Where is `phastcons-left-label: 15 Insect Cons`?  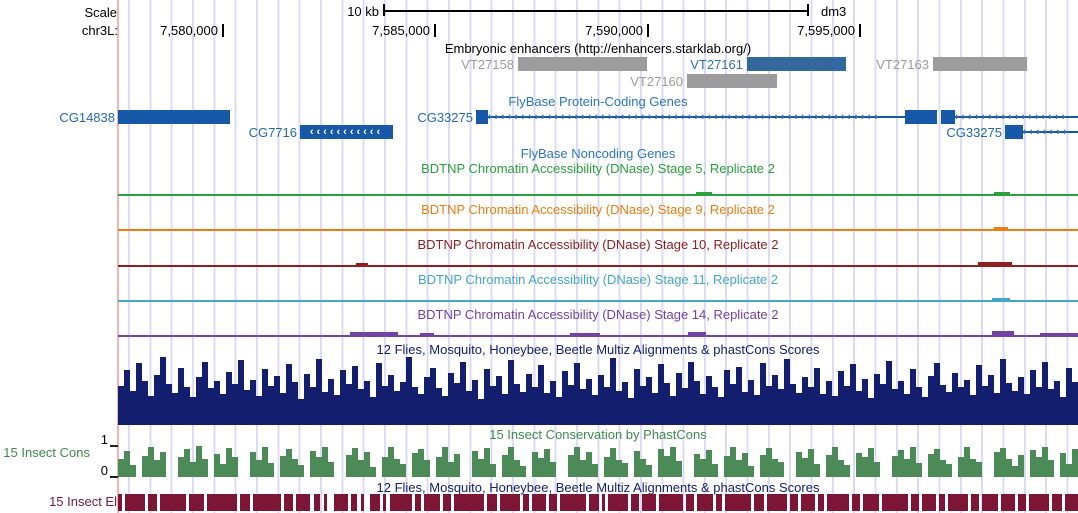 phastcons-left-label: 15 Insect Cons is located at coordinates (46, 452).